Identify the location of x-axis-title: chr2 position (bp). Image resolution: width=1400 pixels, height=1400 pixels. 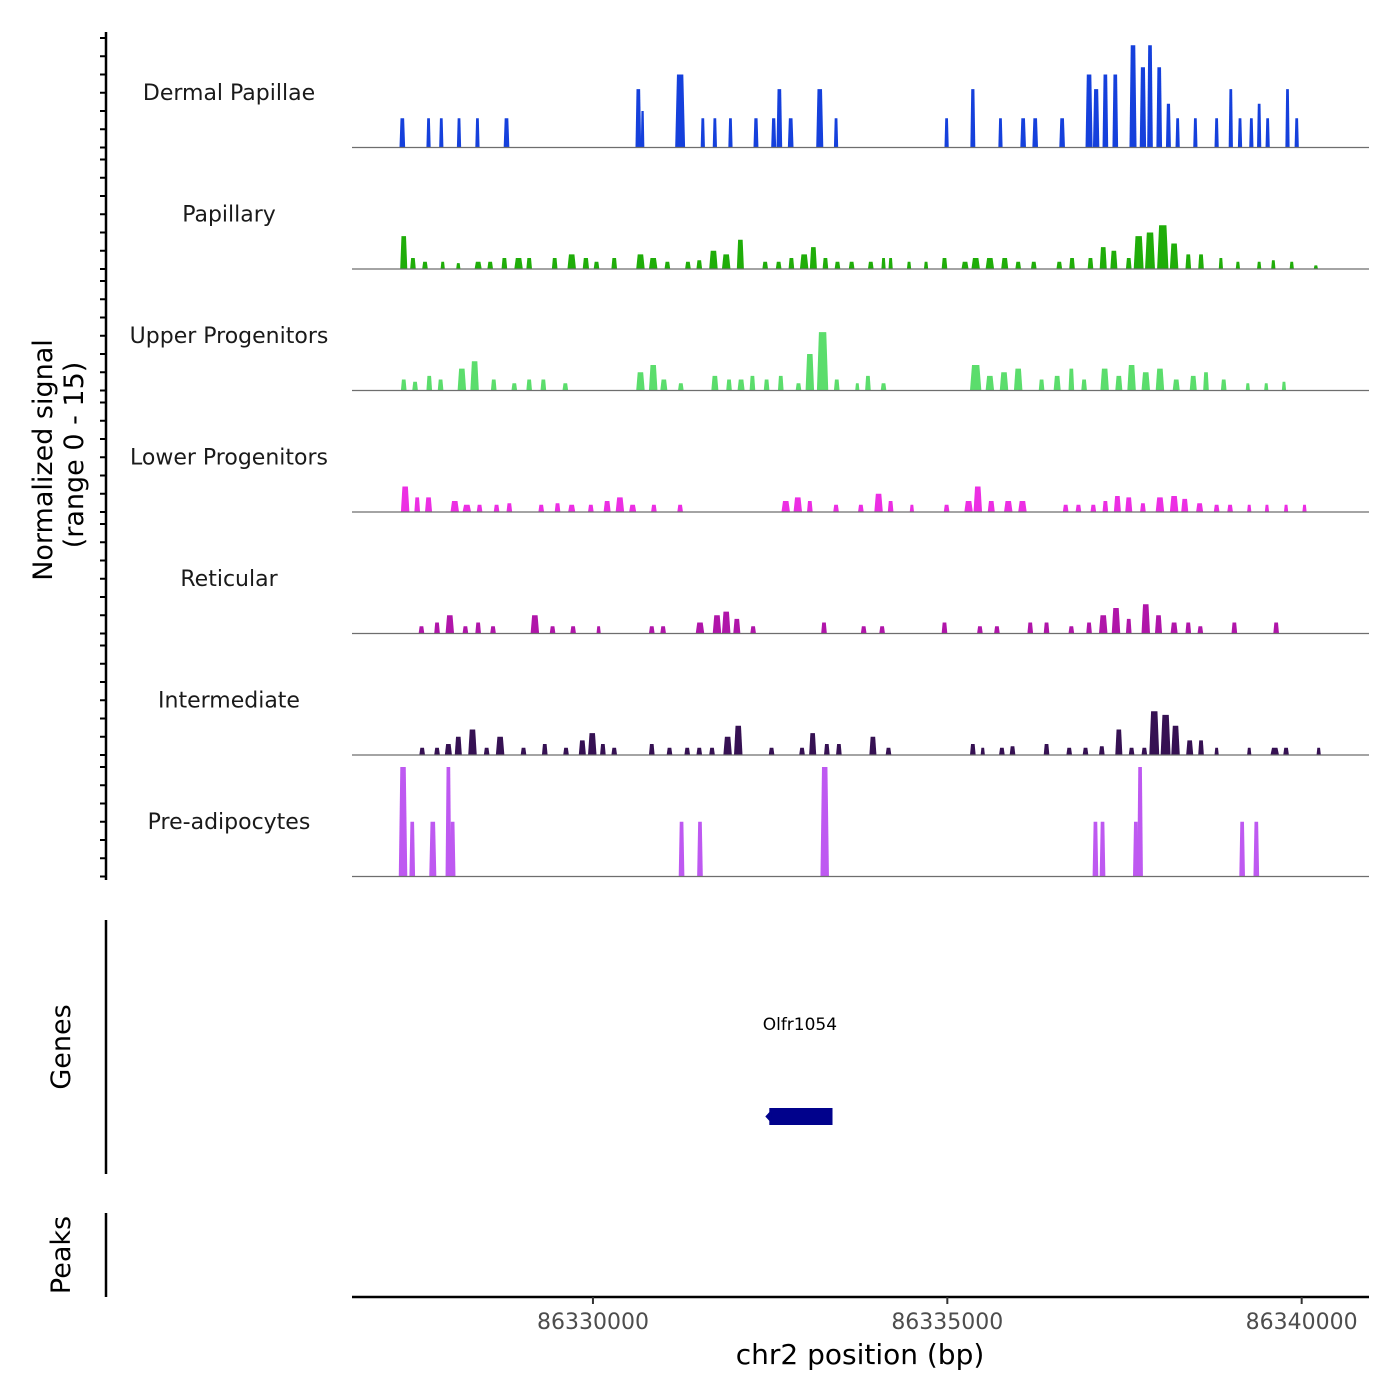
(860, 1354).